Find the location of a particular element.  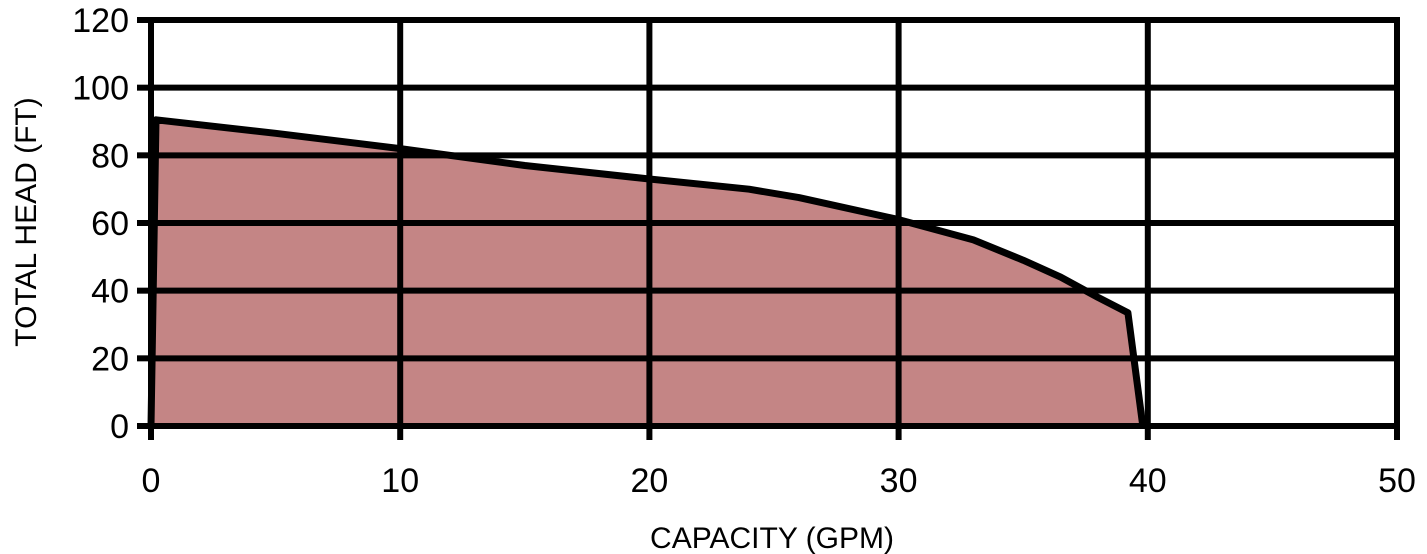

x-tick-label-50: 50 is located at coordinates (1397, 481).